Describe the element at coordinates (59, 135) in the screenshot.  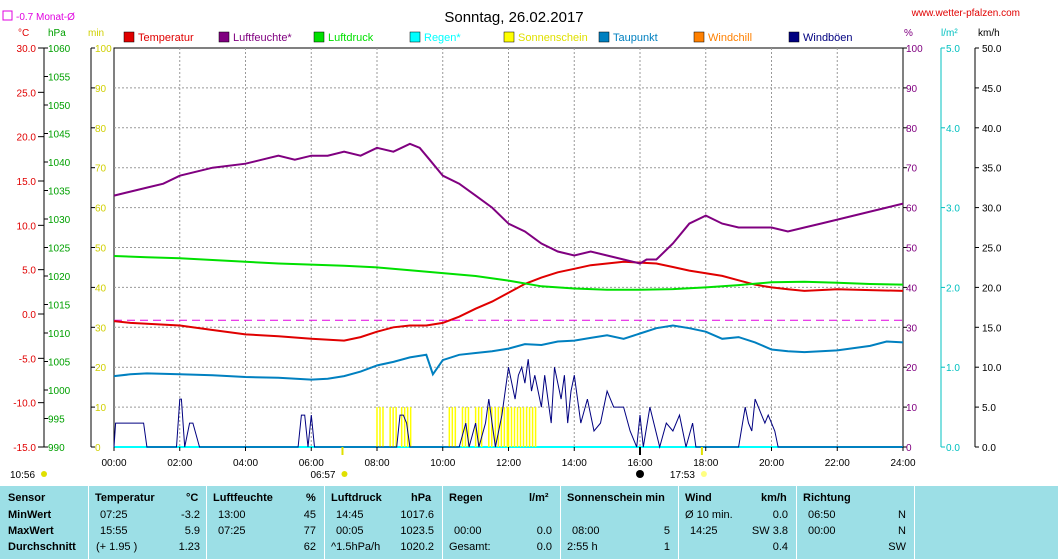
I see `press-tick-label: 1045` at that location.